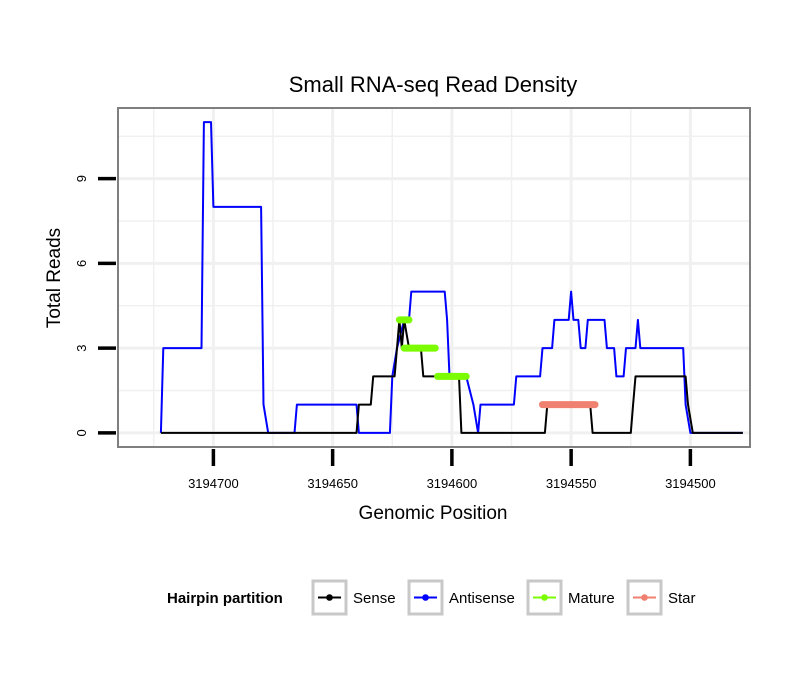 Image resolution: width=810 pixels, height=690 pixels. Describe the element at coordinates (81, 432) in the screenshot. I see `y-tick-label: 0` at that location.